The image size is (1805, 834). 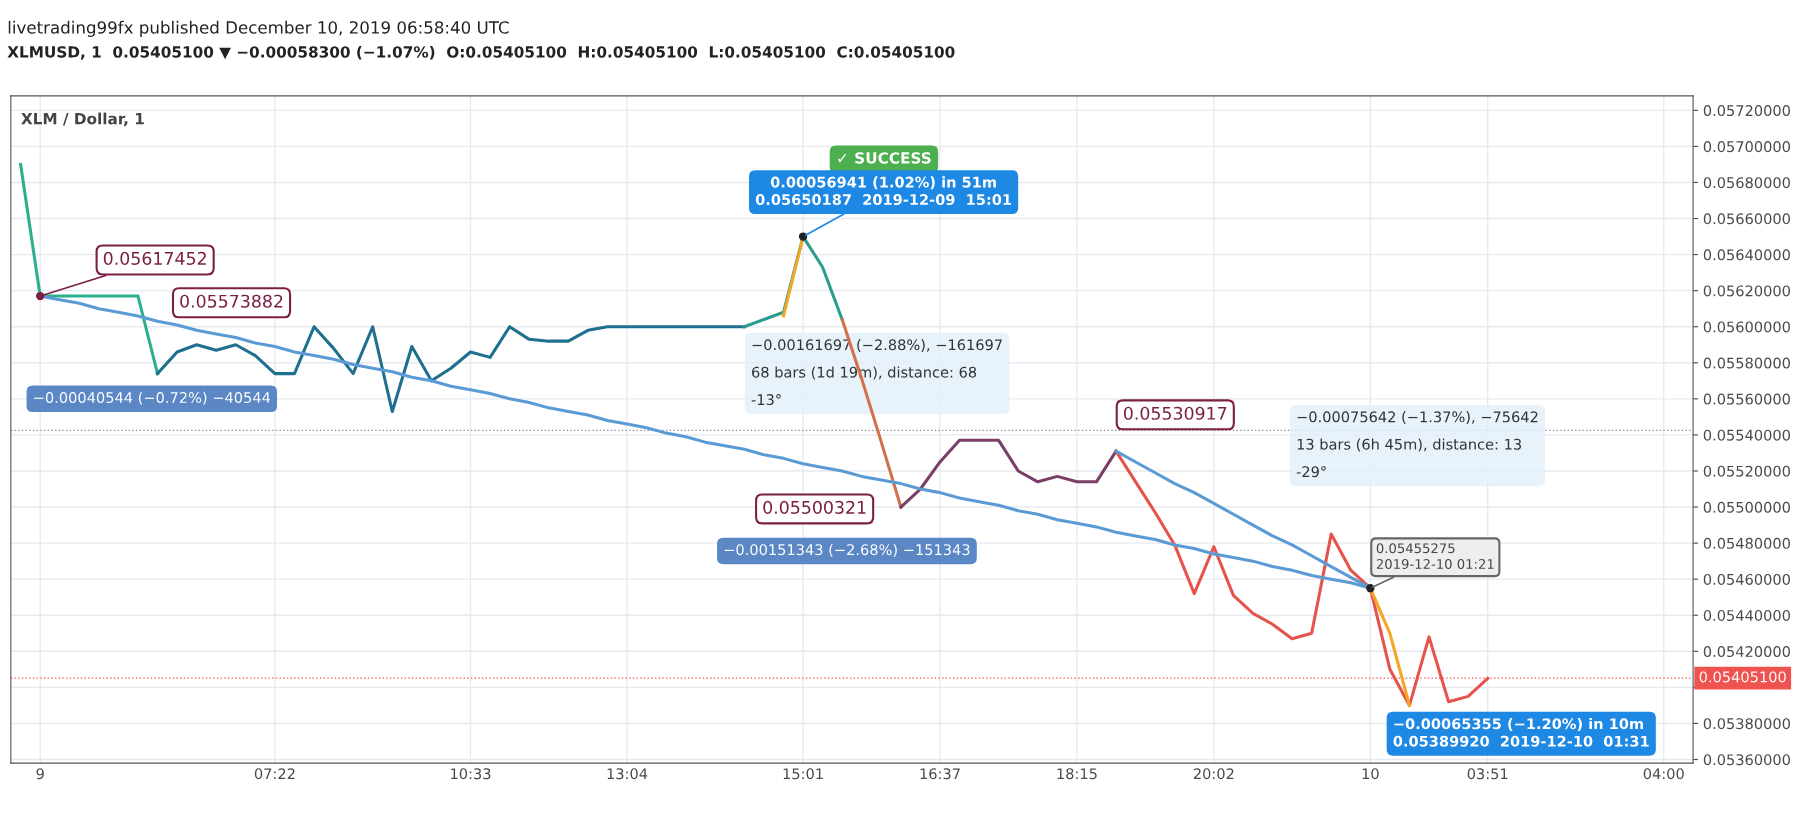 What do you see at coordinates (471, 774) in the screenshot?
I see `x-tick-label: 10:33` at bounding box center [471, 774].